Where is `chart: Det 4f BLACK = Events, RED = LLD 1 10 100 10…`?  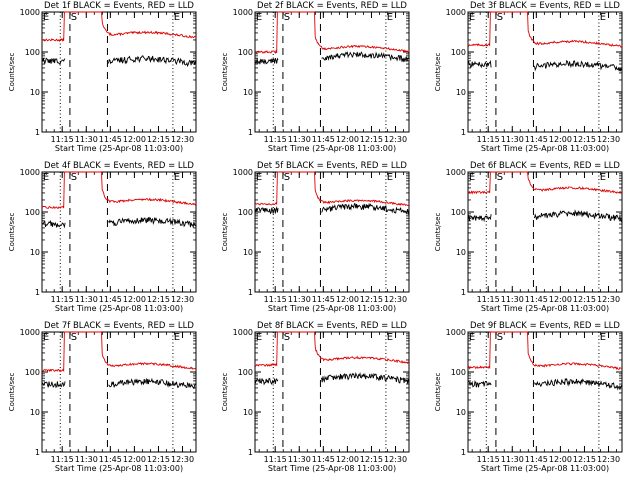 chart: Det 4f BLACK = Events, RED = LLD 1 10 100 10… is located at coordinates (102, 237).